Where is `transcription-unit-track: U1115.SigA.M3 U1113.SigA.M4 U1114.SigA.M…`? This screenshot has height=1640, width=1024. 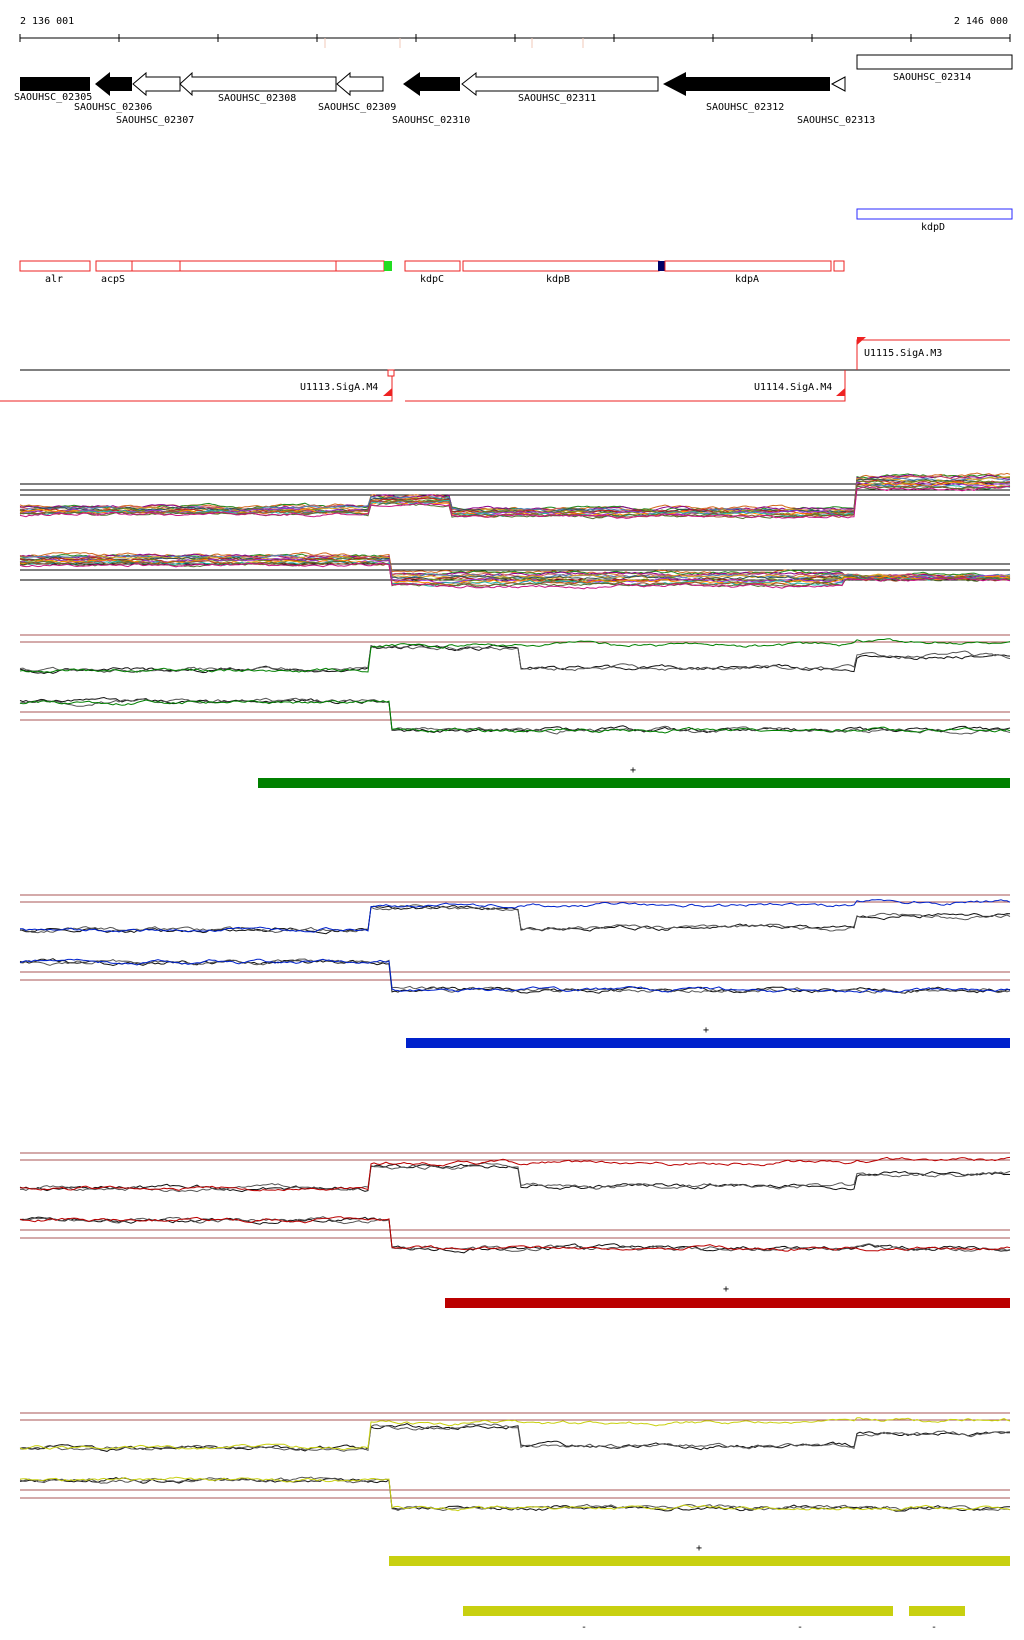 transcription-unit-track: U1115.SigA.M3 U1113.SigA.M4 U1114.SigA.M… is located at coordinates (505, 369).